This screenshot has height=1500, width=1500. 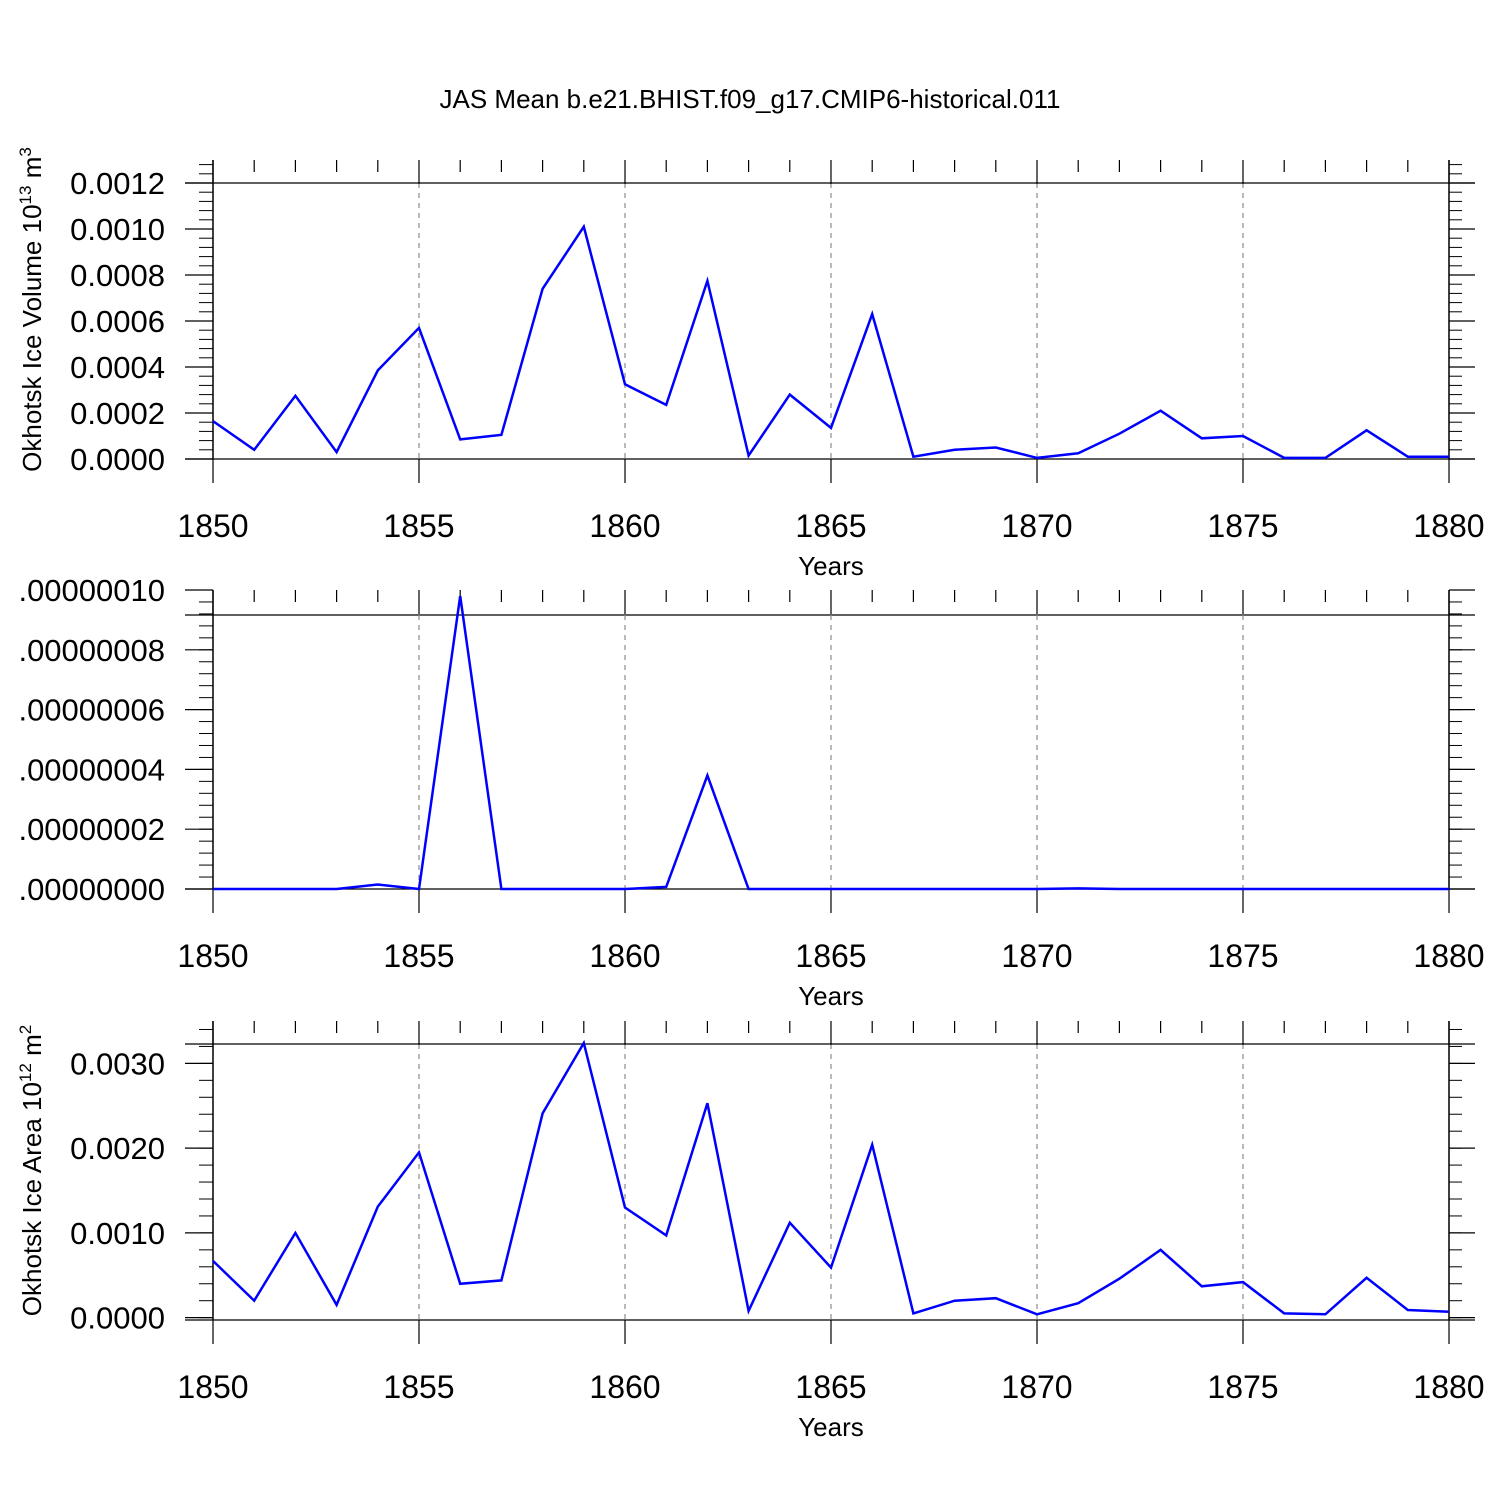 What do you see at coordinates (31, 1170) in the screenshot?
I see `y-axis-label: Okhotsk Ice Area 1012 m2` at bounding box center [31, 1170].